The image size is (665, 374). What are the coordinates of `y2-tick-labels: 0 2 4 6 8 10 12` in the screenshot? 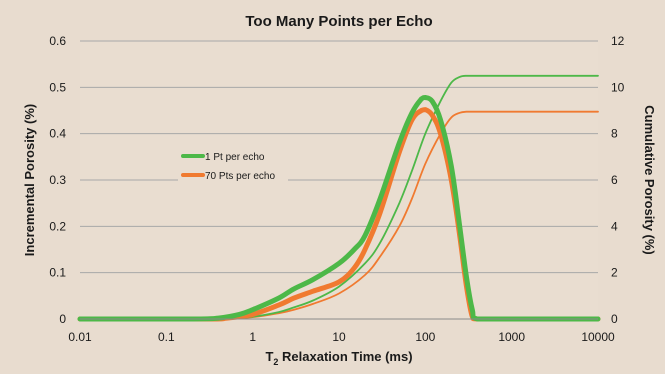 It's located at (618, 180).